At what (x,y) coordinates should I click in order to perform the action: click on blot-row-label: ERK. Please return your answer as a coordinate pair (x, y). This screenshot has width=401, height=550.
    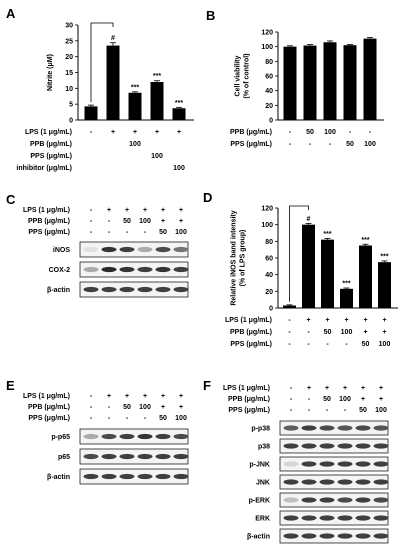
    Looking at the image, I should click on (262, 519).